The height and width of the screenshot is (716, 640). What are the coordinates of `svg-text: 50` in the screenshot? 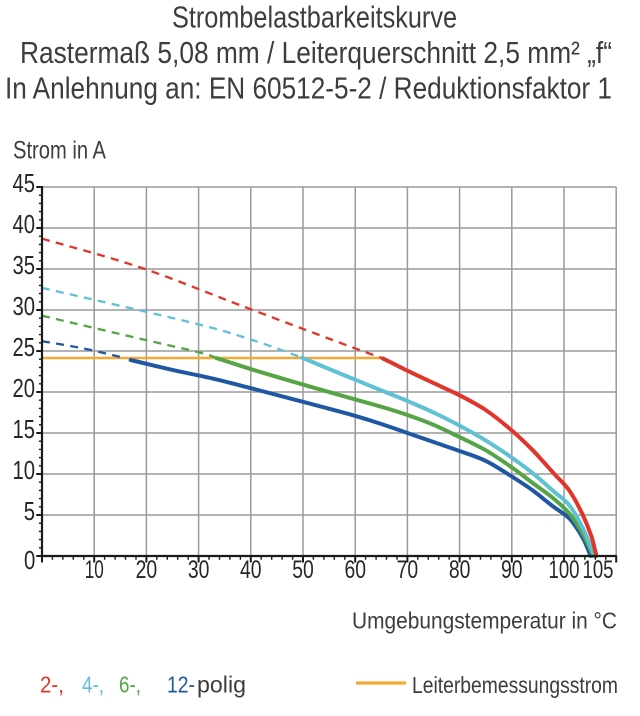 It's located at (303, 570).